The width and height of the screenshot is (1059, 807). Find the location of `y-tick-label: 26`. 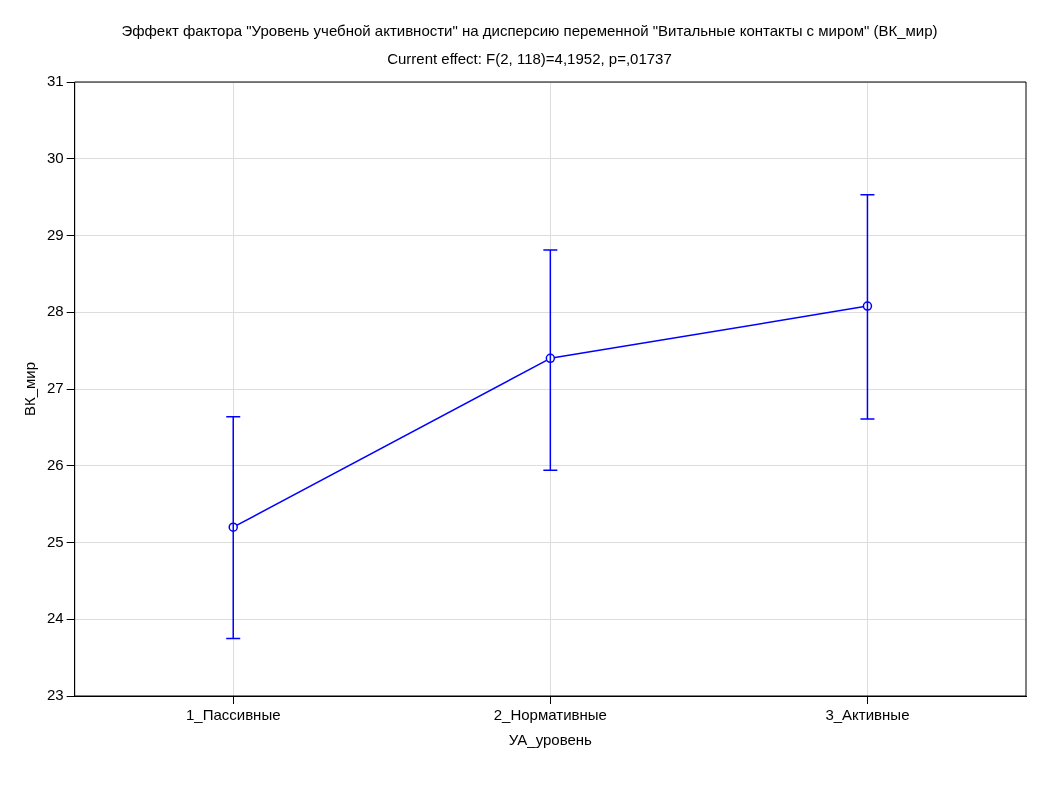

y-tick-label: 26 is located at coordinates (55, 464).